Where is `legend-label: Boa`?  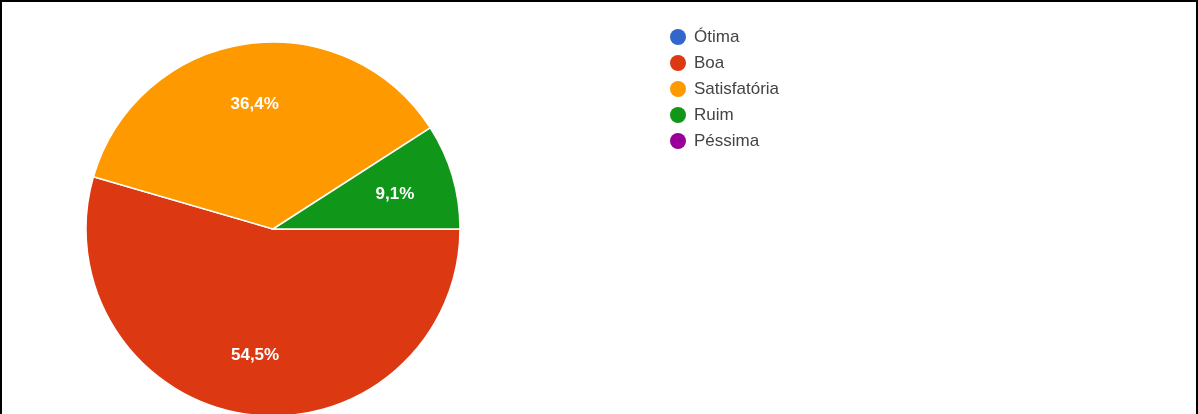
legend-label: Boa is located at coordinates (709, 63).